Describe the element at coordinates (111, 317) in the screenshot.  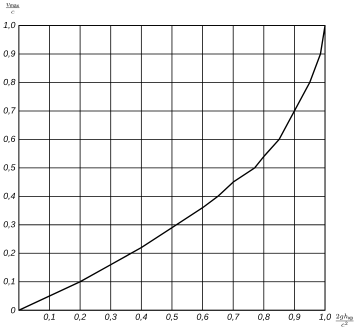
I see `x-tick-label: 0,3` at that location.